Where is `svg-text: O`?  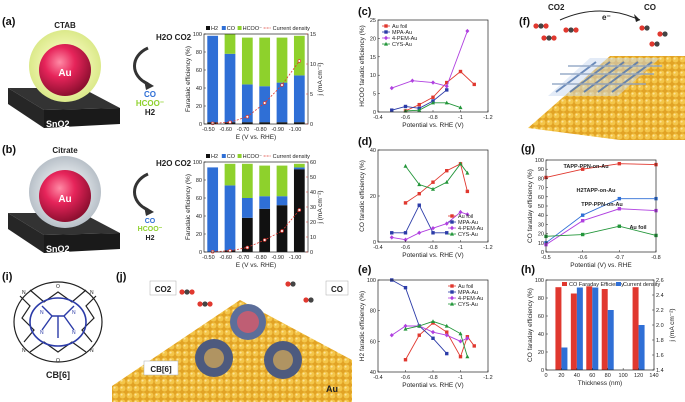
svg-text: O is located at coordinates (58, 287).